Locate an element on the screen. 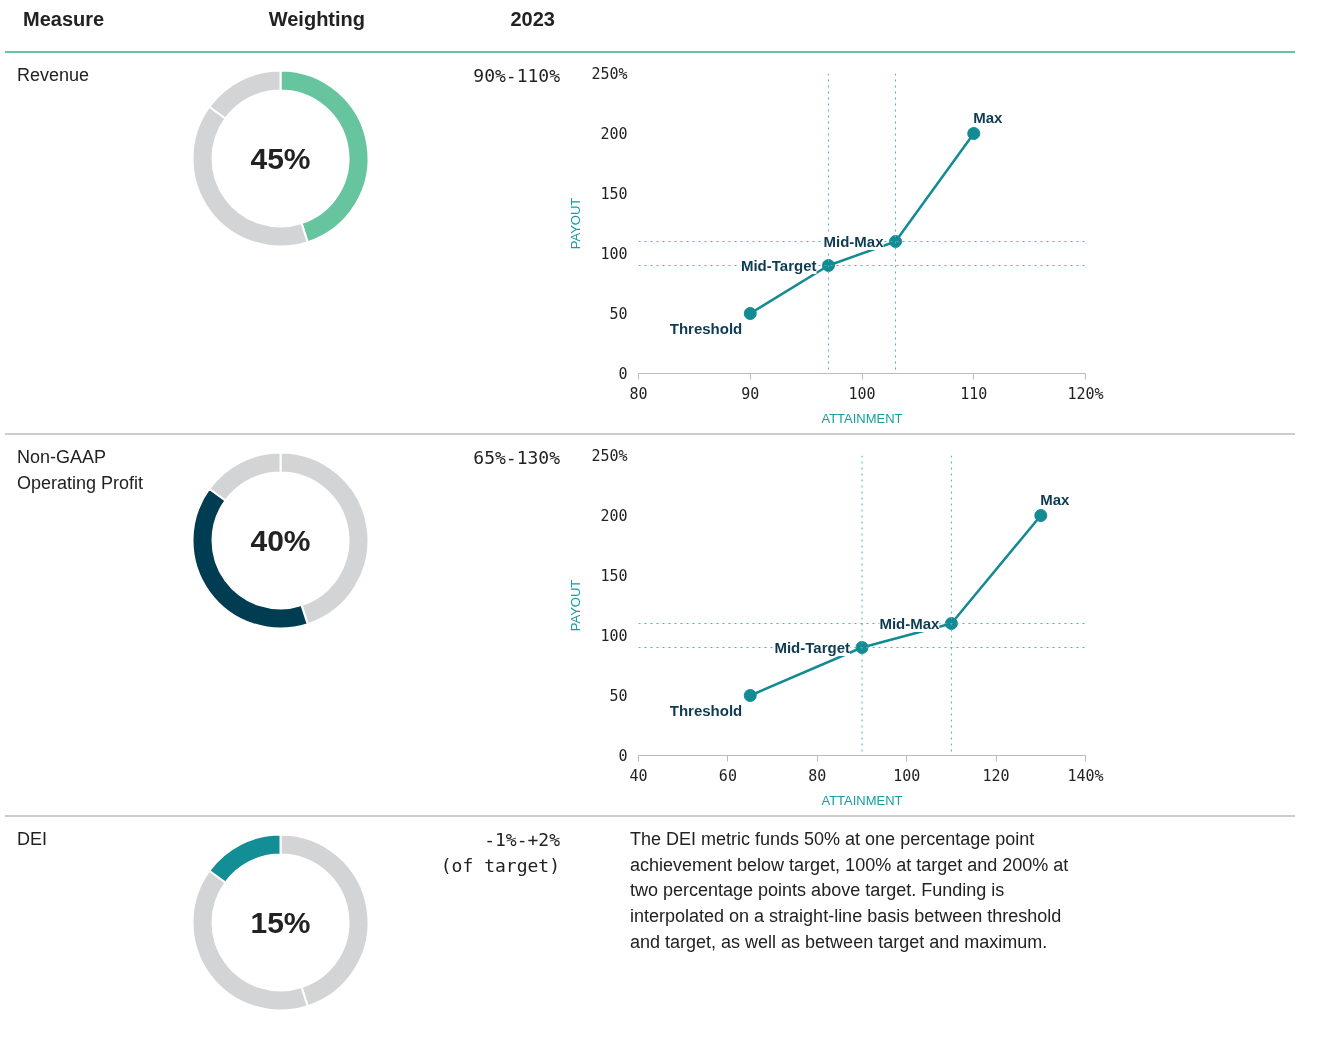 Image resolution: width=1335 pixels, height=1053 pixels. x-tick-label: 120 is located at coordinates (996, 775).